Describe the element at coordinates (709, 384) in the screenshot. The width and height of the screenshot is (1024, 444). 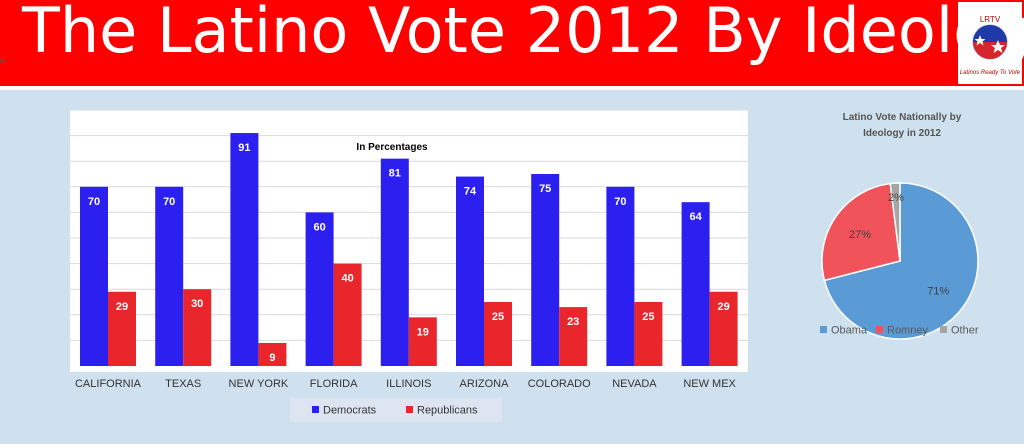
I see `x-tick-label: NEW MEX` at that location.